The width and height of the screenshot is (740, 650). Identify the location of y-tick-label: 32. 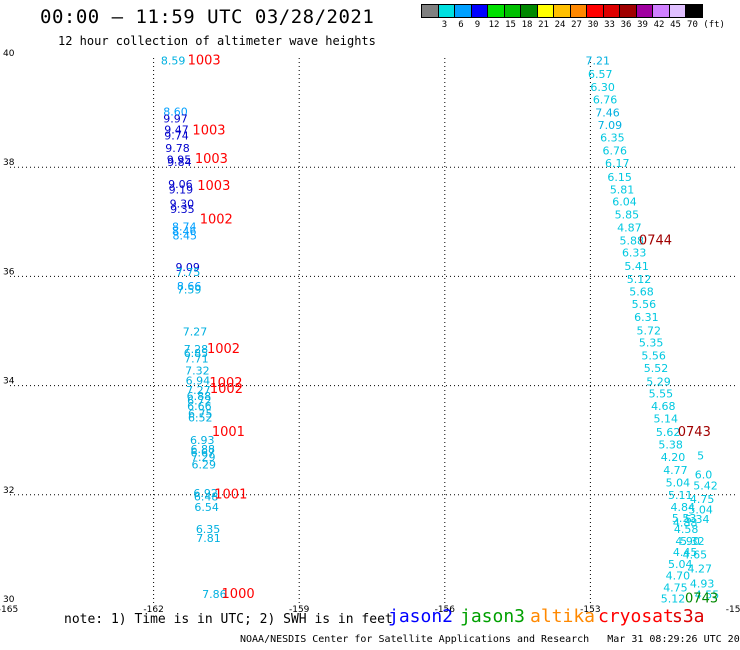
(8, 491).